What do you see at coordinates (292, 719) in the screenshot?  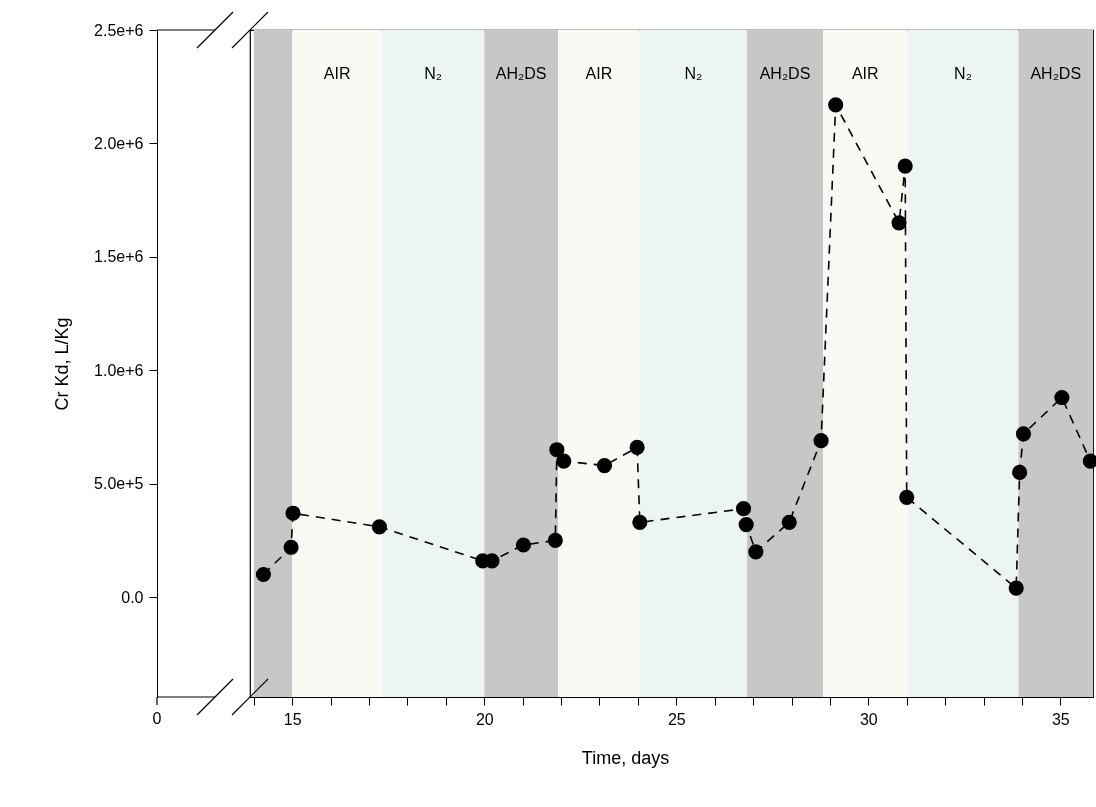 I see `x-tick-label: 15` at bounding box center [292, 719].